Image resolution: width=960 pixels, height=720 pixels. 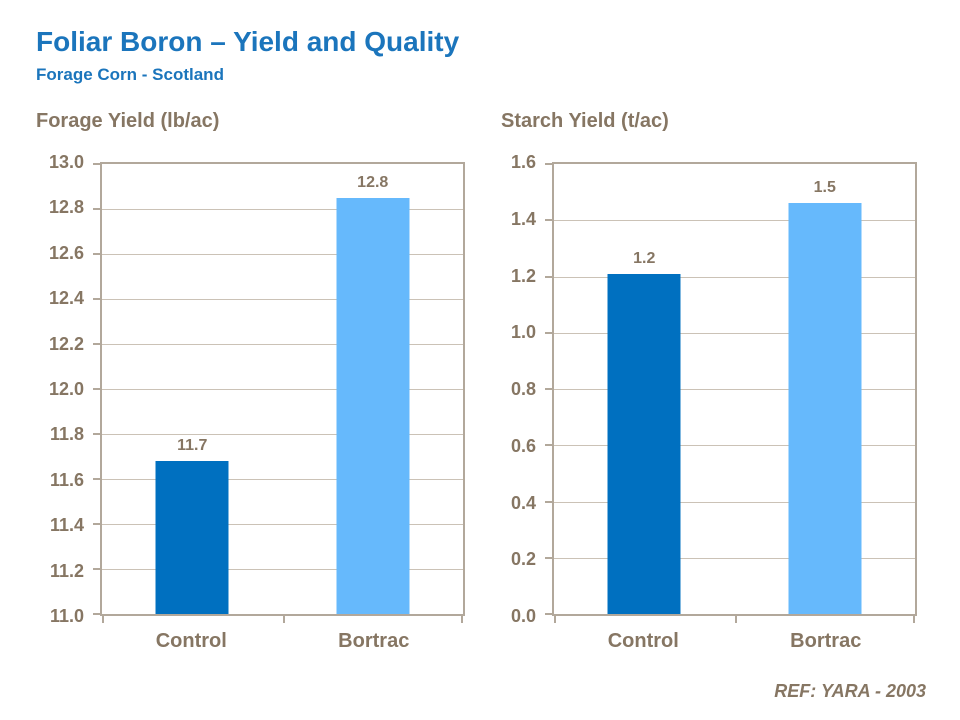 What do you see at coordinates (66, 298) in the screenshot?
I see `y-tick-label: 12.4` at bounding box center [66, 298].